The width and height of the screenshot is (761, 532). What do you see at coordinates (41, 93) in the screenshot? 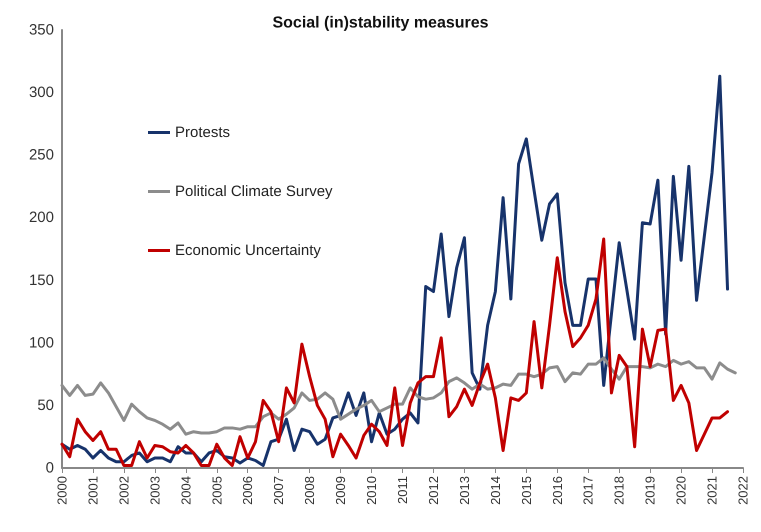
I see `y-tick-label: 300` at bounding box center [41, 93].